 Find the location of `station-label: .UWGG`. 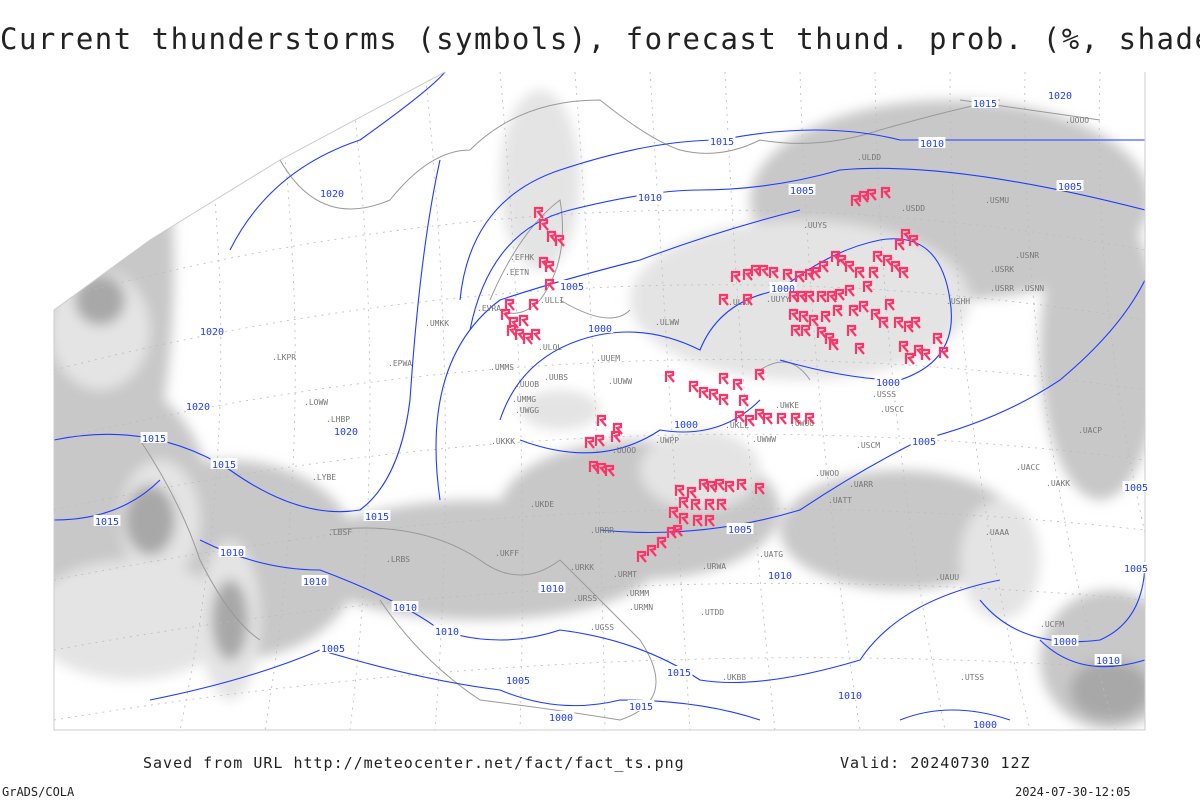

station-label: .UWGG is located at coordinates (527, 410).